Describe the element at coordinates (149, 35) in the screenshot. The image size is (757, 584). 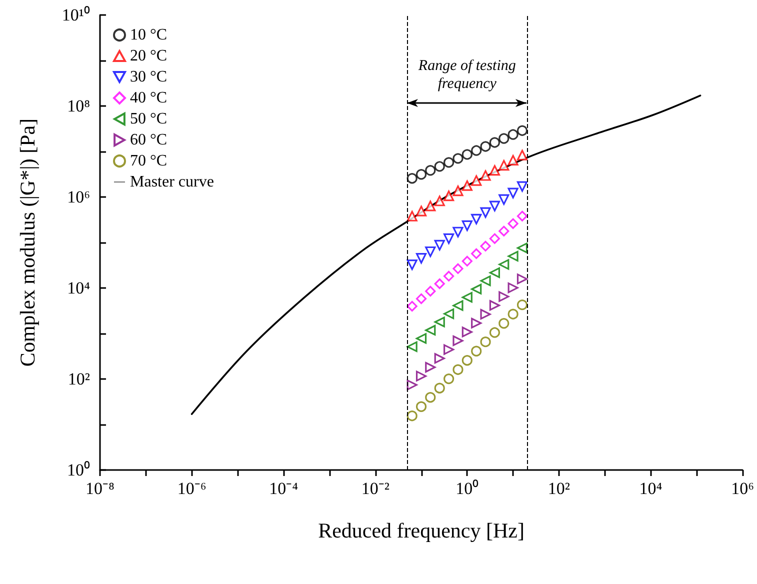
I see `legend-label: 10 °C` at that location.